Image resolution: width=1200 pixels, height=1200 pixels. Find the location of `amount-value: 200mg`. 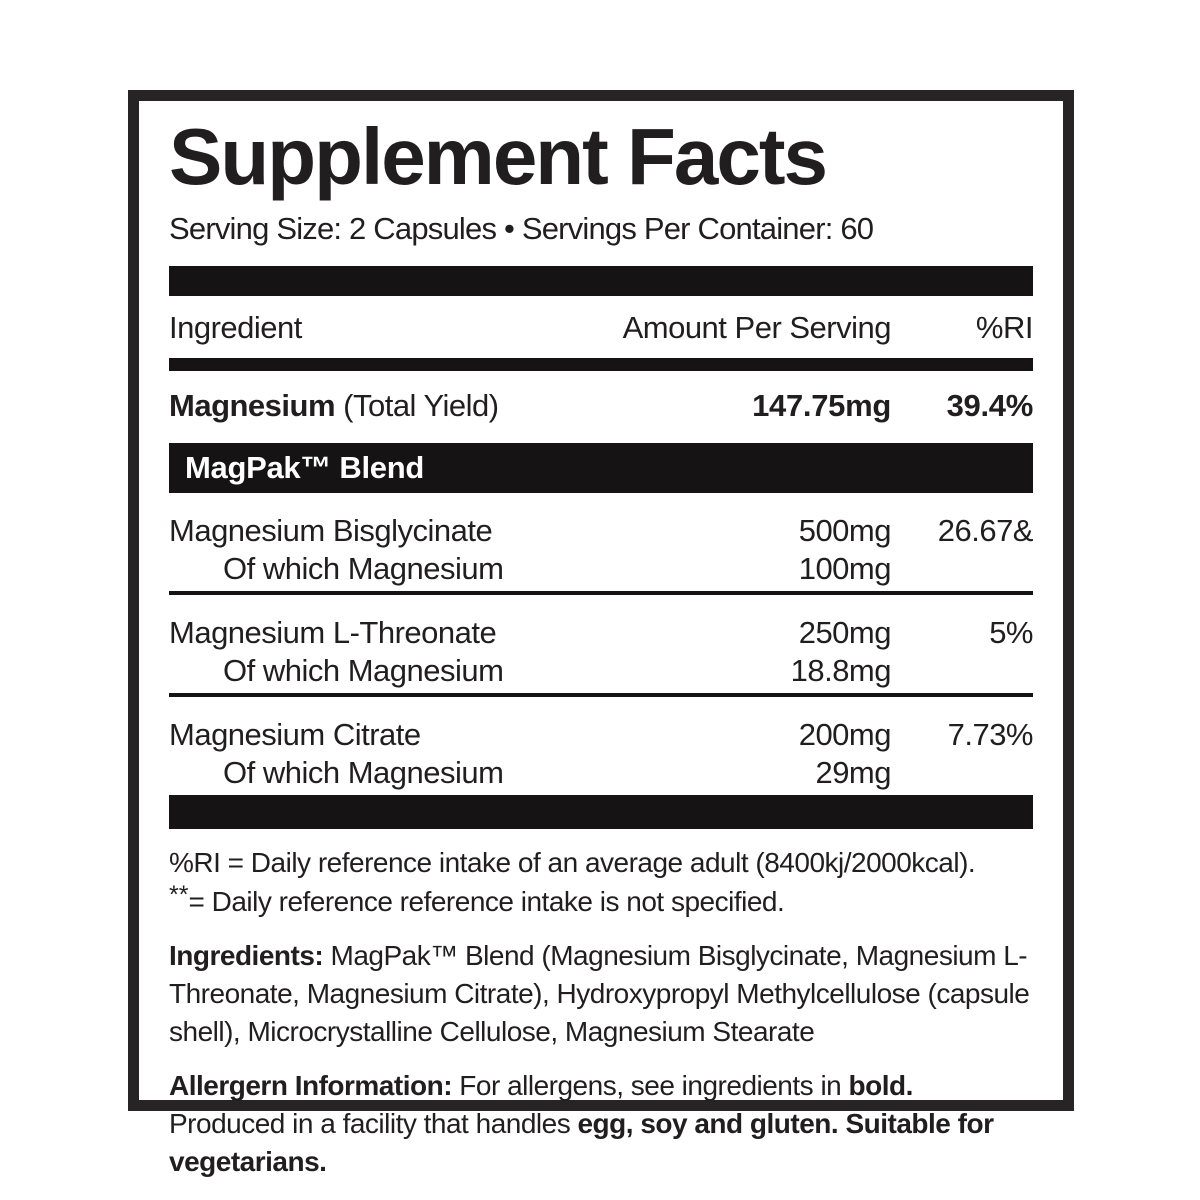

amount-value: 200mg is located at coordinates (845, 734).